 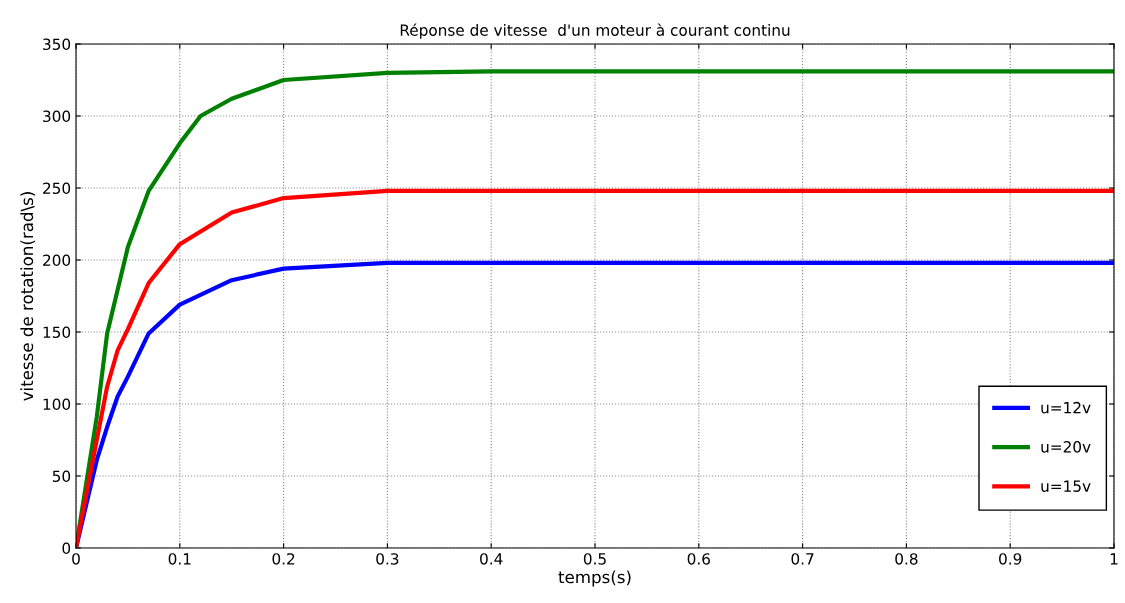 I want to click on y-tick-label: 100, so click(x=57, y=404).